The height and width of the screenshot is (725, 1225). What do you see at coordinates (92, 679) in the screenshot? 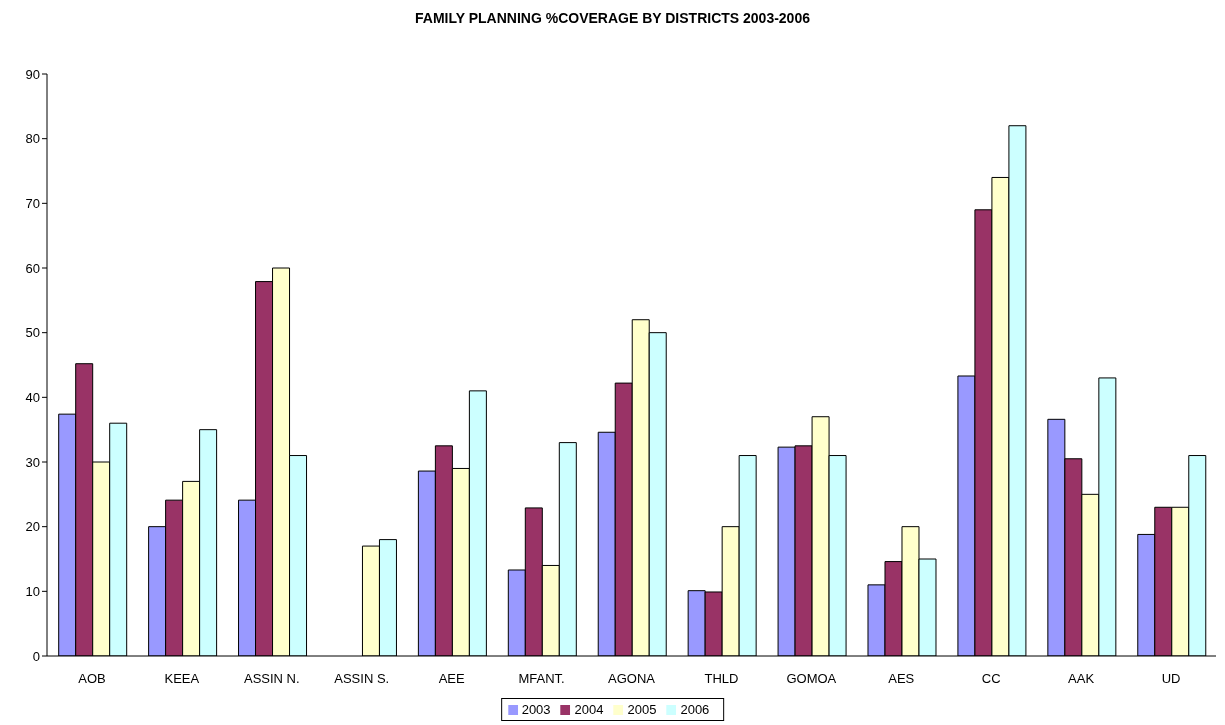
I see `x-tick-label: AOB` at bounding box center [92, 679].